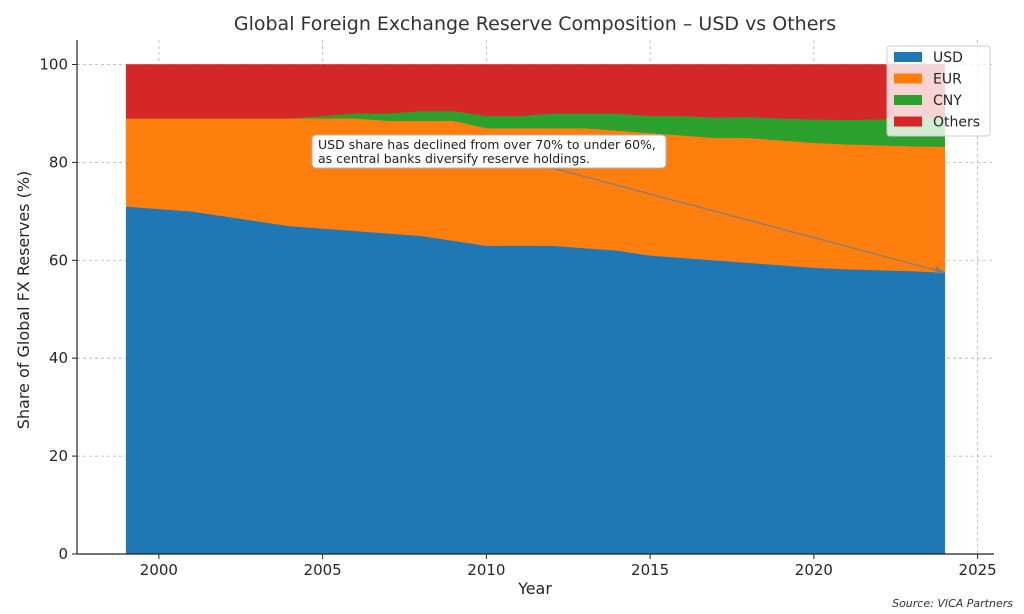 The width and height of the screenshot is (1024, 614). Describe the element at coordinates (947, 101) in the screenshot. I see `legend-label-cny: CNY` at that location.